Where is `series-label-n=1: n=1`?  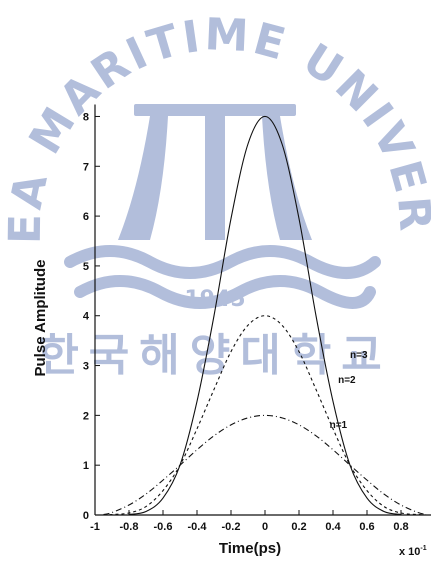
series-label-n=1: n=1 is located at coordinates (339, 425).